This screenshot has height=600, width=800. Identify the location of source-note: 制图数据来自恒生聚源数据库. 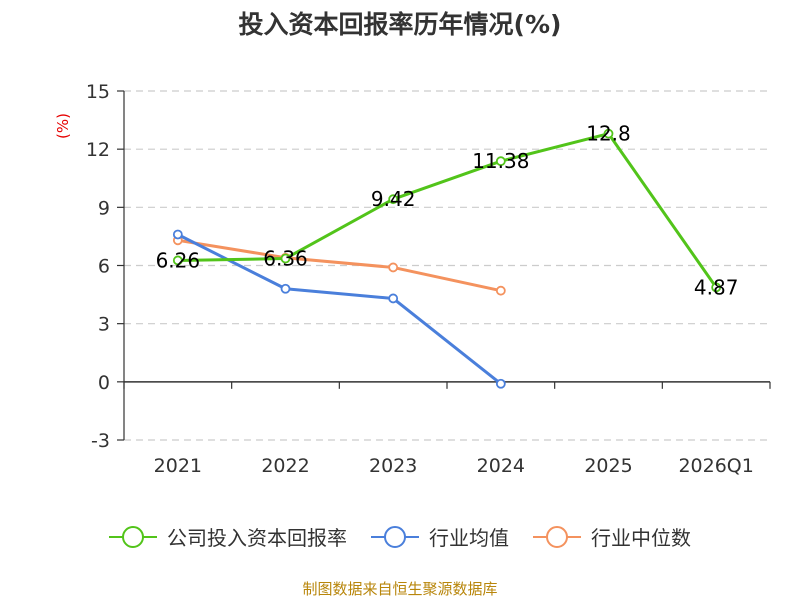
(399, 589).